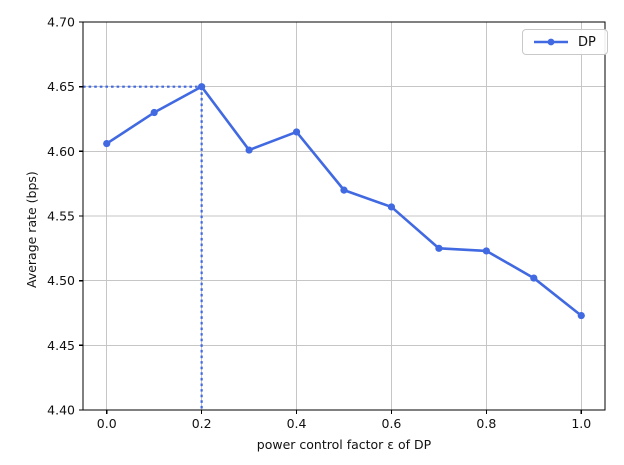 Image resolution: width=624 pixels, height=465 pixels. Describe the element at coordinates (61, 280) in the screenshot. I see `y-tick-label: 4.50` at that location.